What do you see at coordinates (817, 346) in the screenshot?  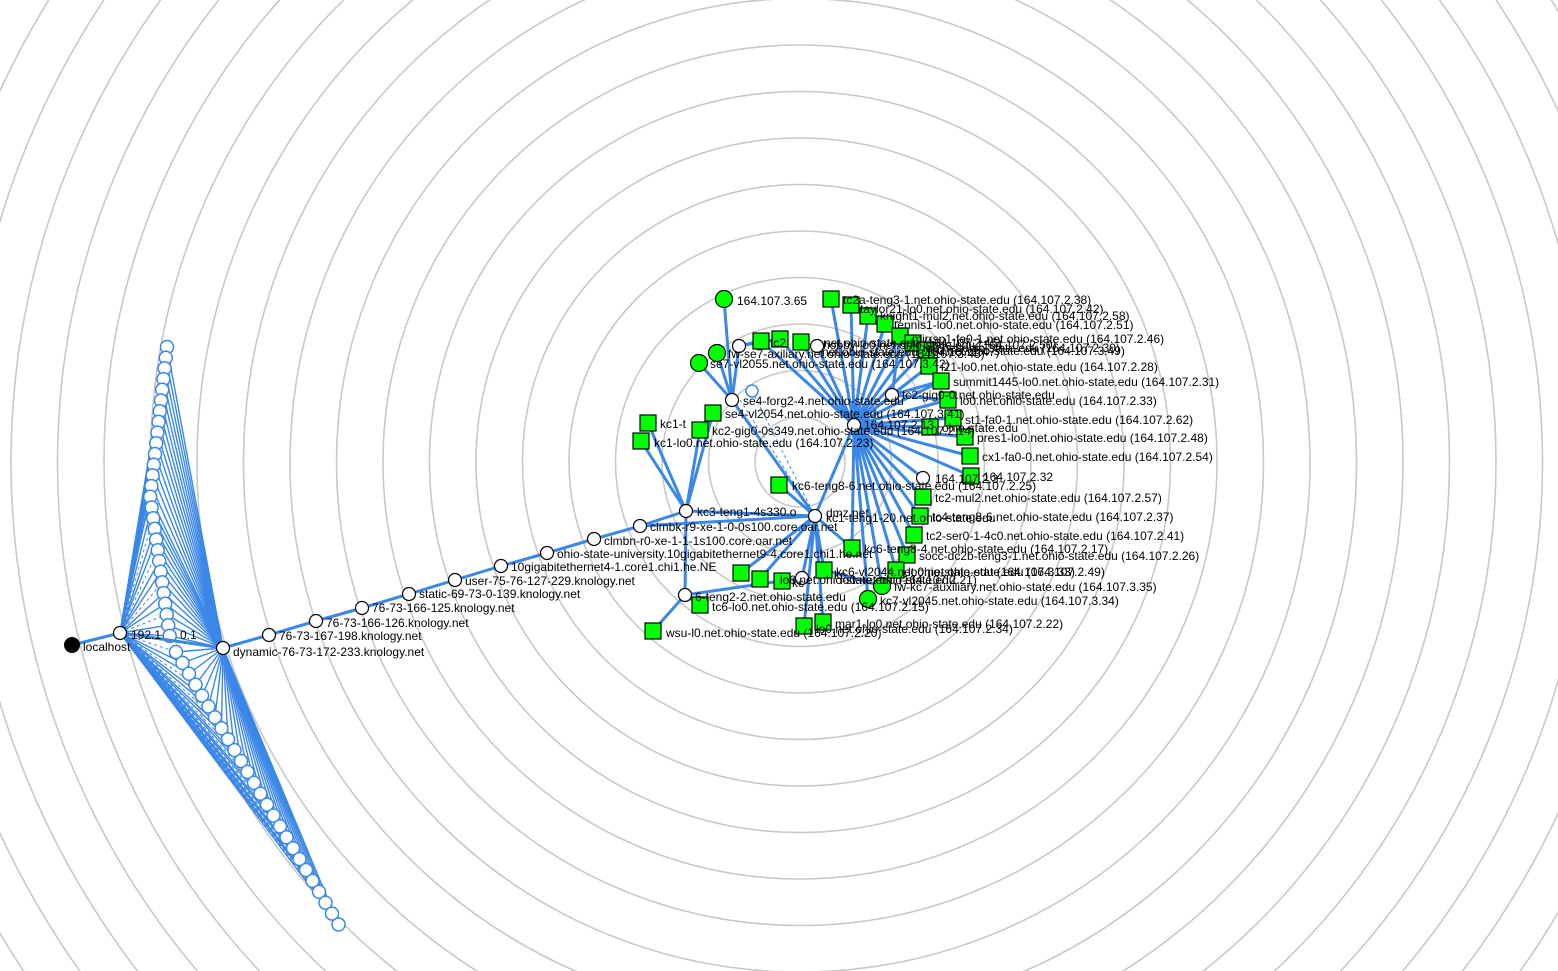 I see `router-node-wA` at bounding box center [817, 346].